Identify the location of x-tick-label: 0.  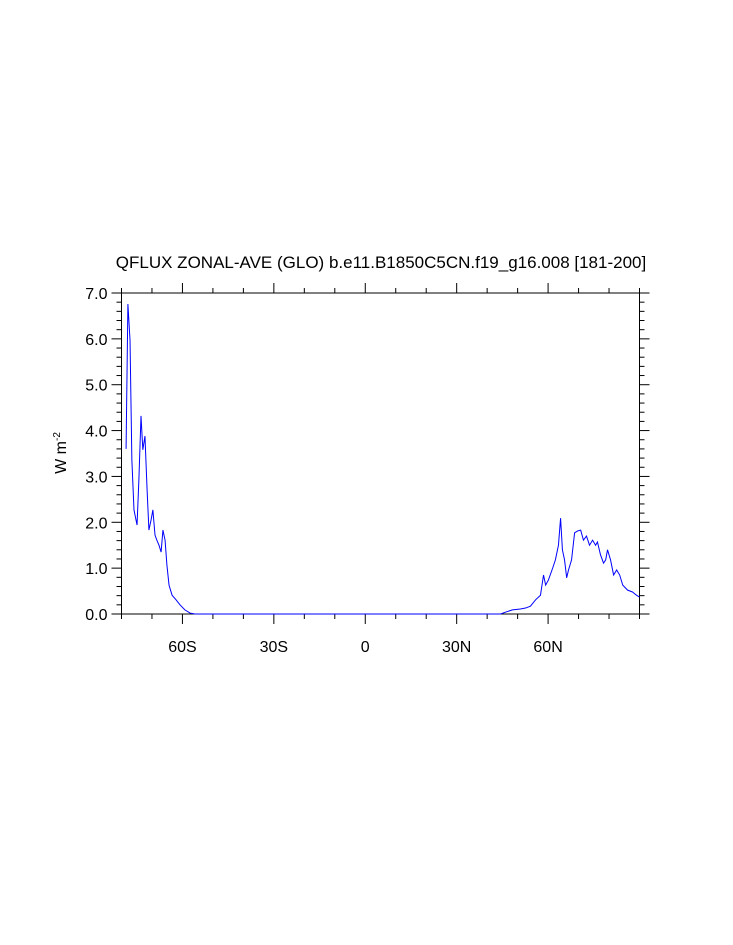
(365, 647).